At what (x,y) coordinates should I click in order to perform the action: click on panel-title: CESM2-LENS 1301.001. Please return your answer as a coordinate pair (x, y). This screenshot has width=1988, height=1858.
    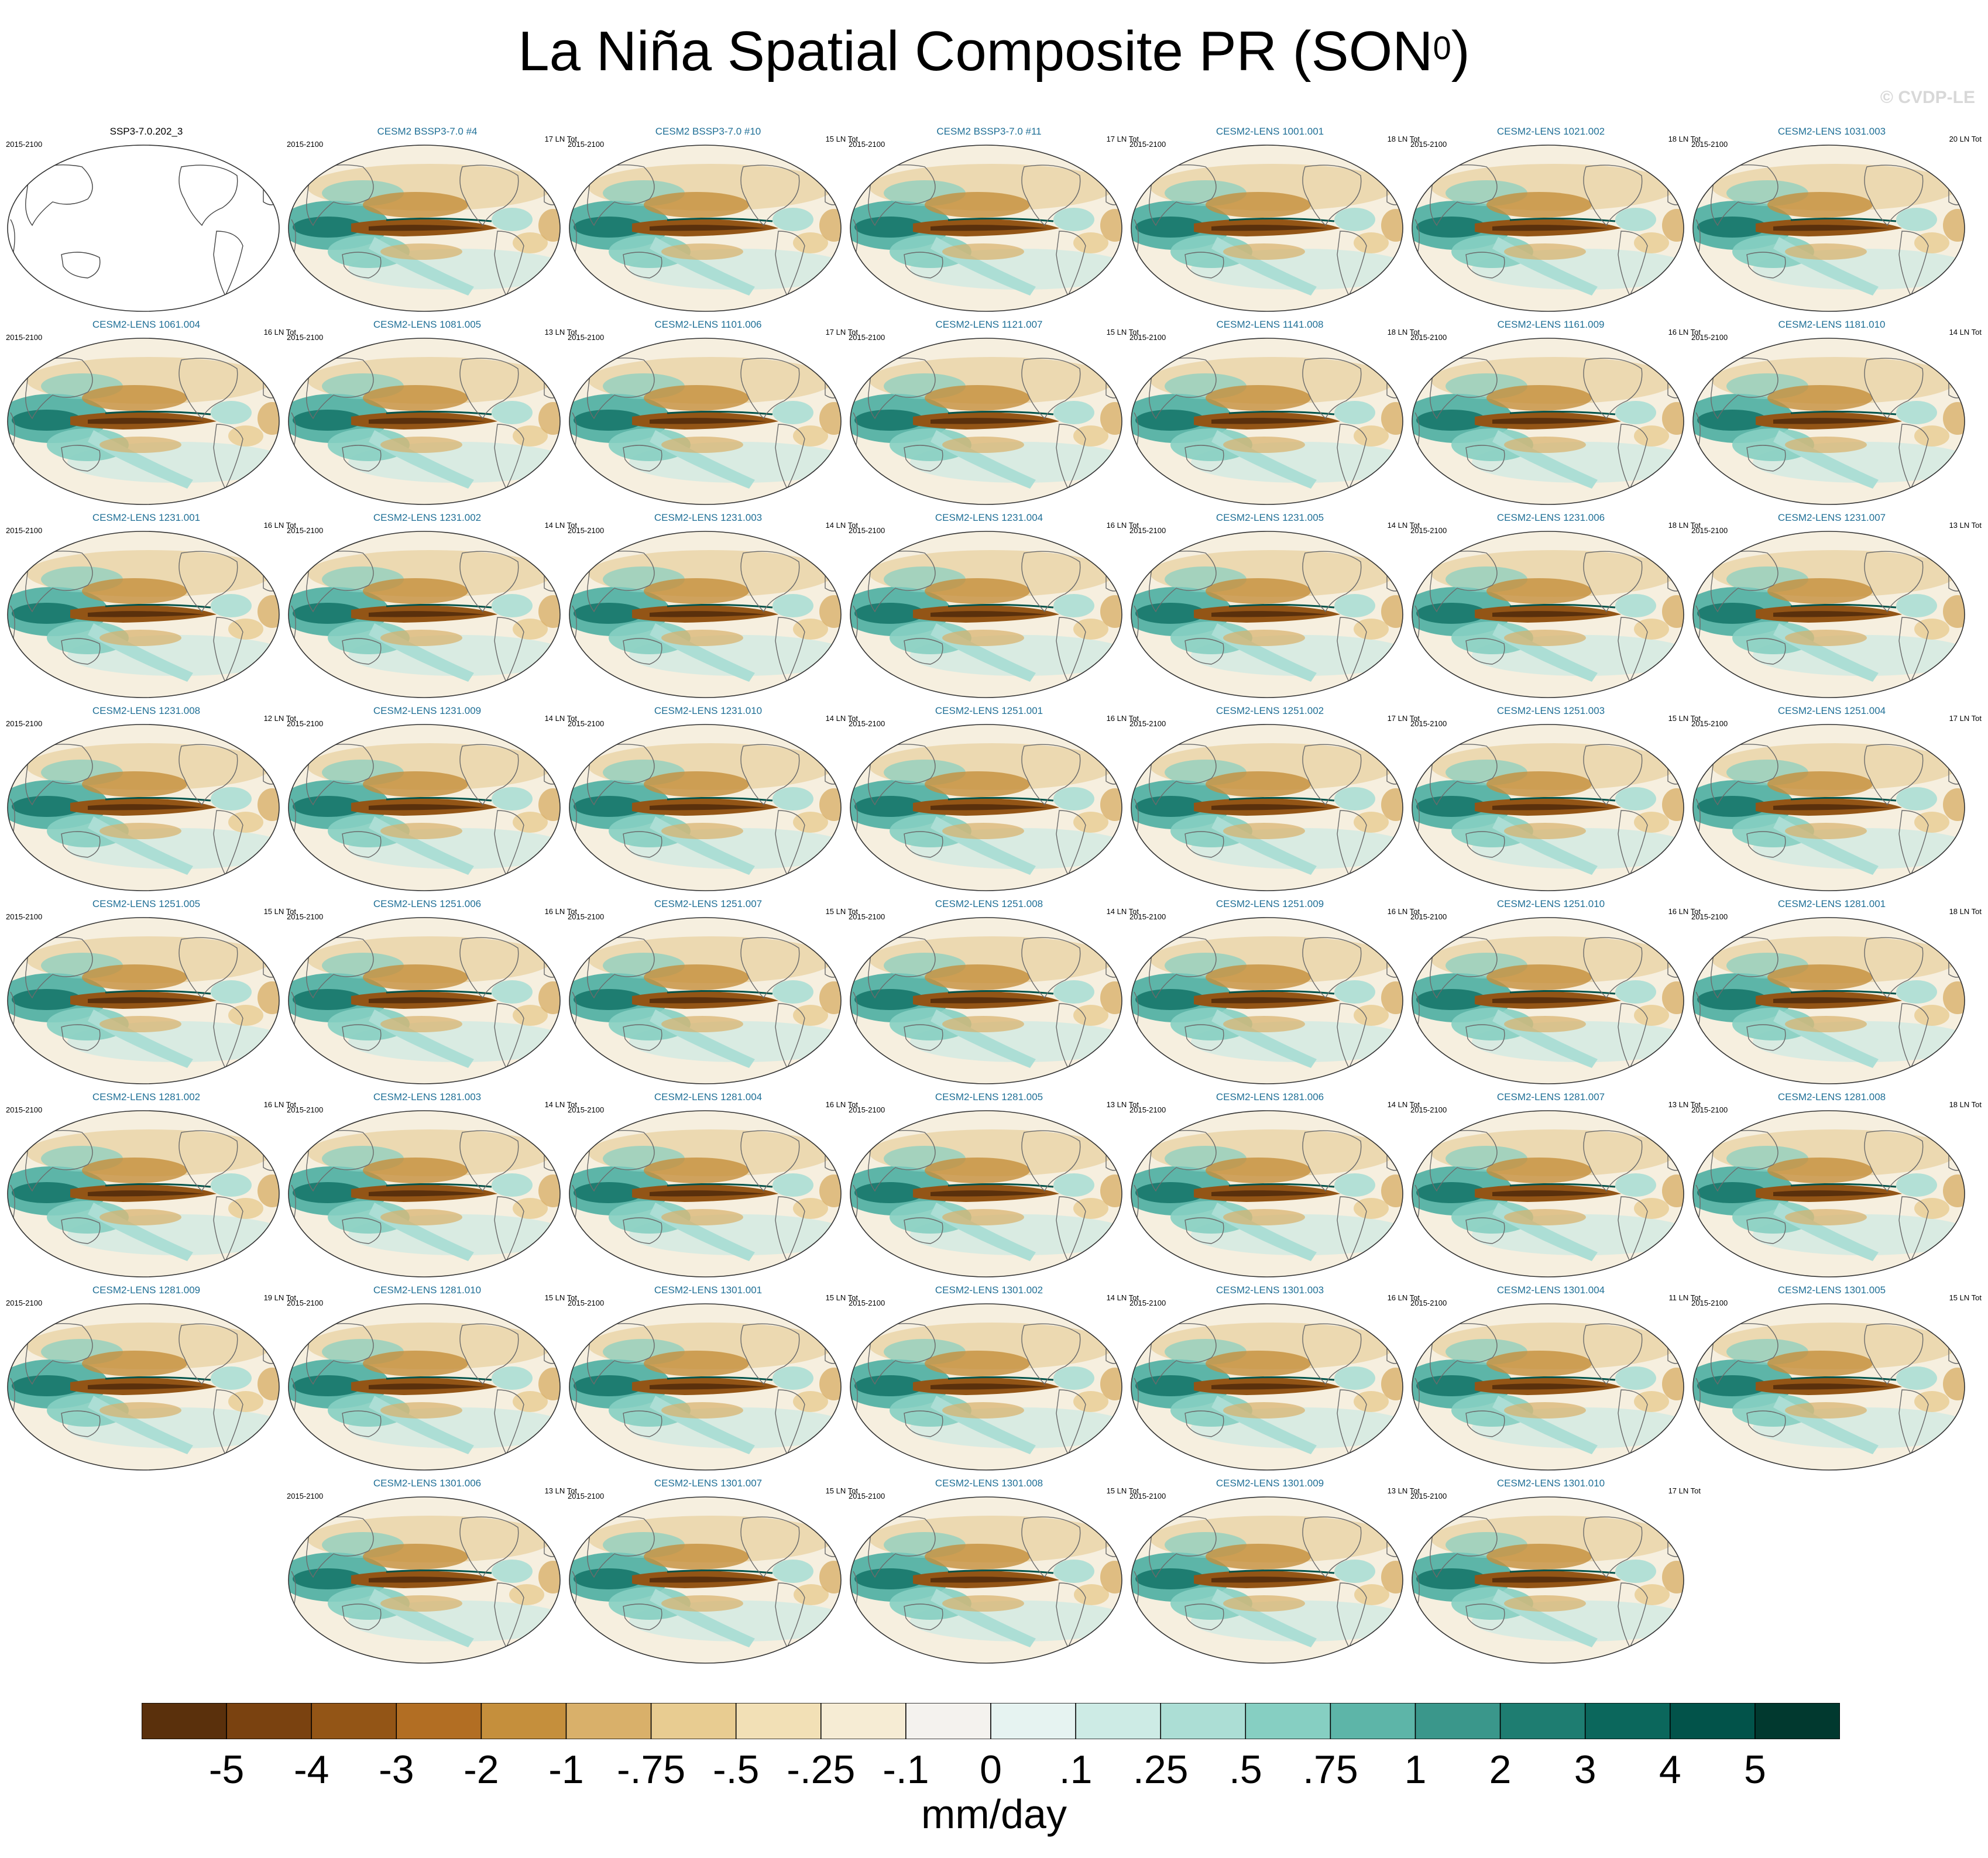
    Looking at the image, I should click on (708, 1291).